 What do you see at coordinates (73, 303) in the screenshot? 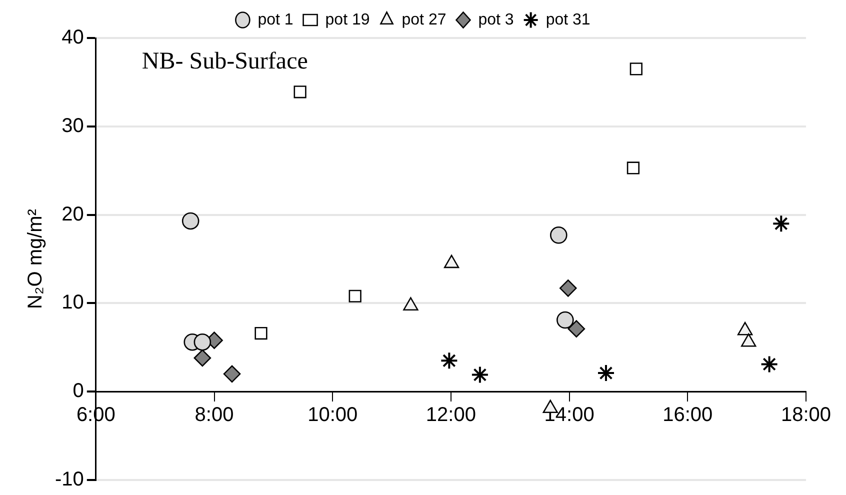
I see `y-tick-label: 10` at bounding box center [73, 303].